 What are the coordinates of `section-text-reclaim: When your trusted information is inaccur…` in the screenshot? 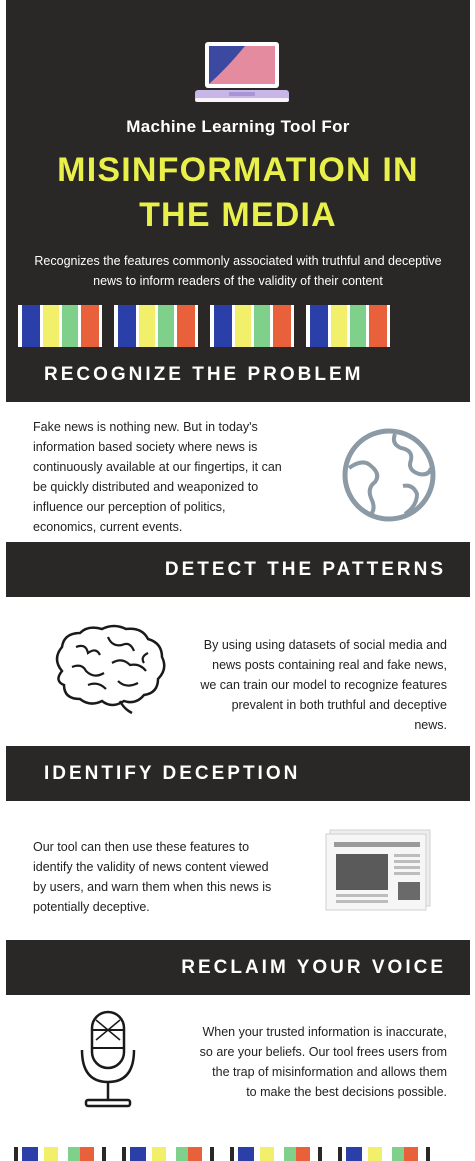 It's located at (318, 1062).